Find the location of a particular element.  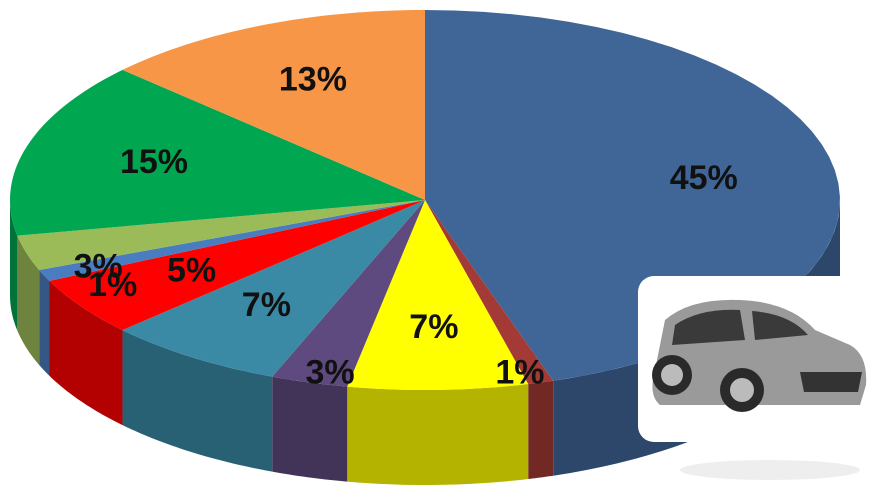

data-label: 13% is located at coordinates (313, 79).